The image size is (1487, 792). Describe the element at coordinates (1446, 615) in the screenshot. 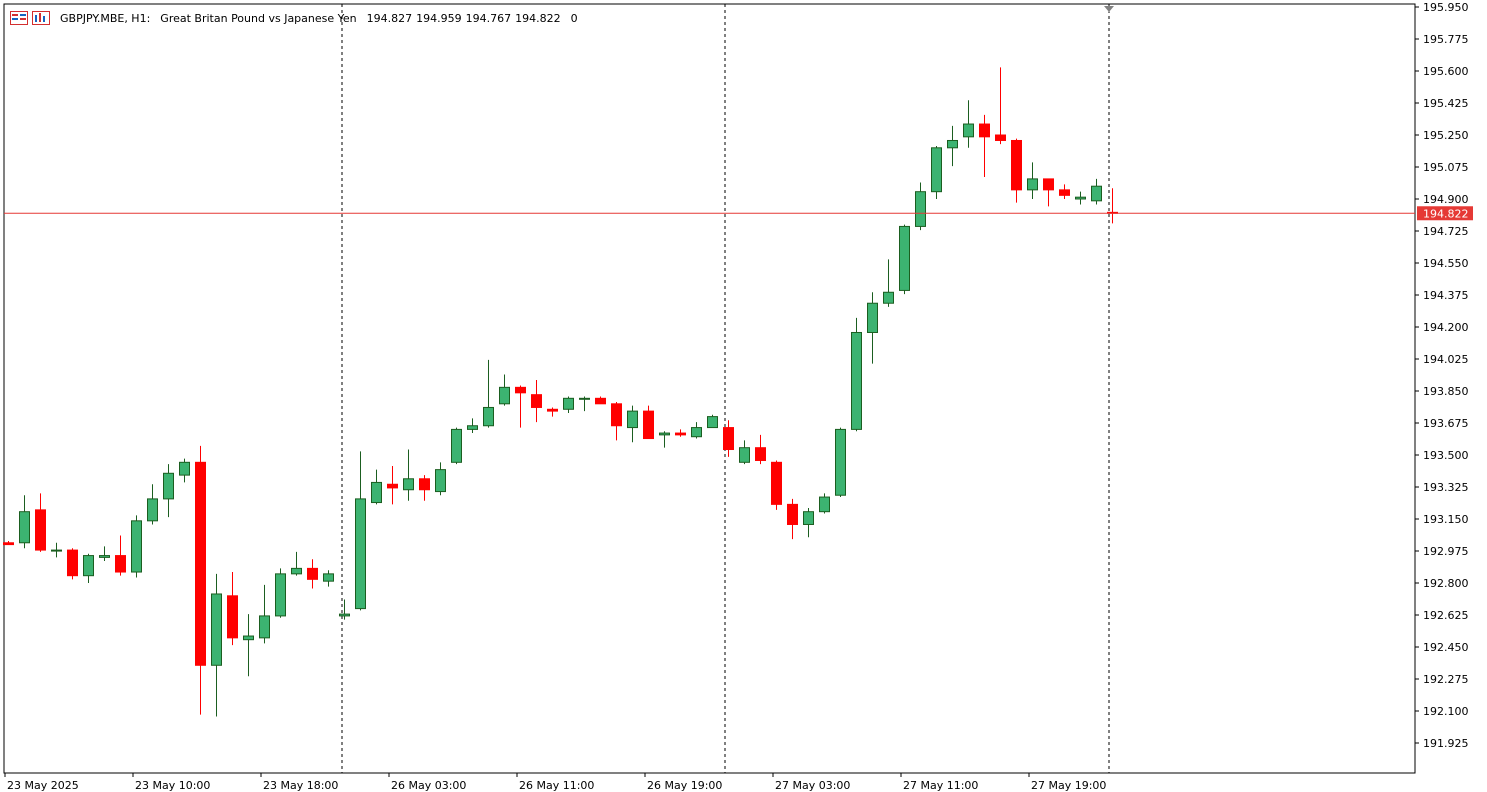

I see `price-tick-label: 192.625` at that location.